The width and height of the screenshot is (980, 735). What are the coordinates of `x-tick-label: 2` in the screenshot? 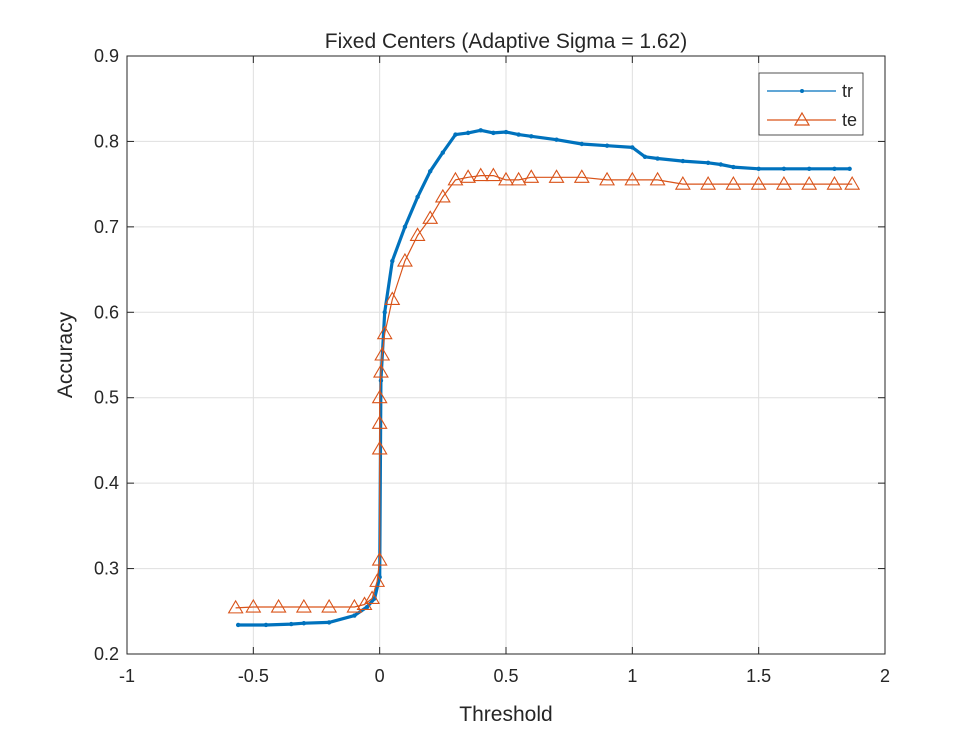 It's located at (885, 676).